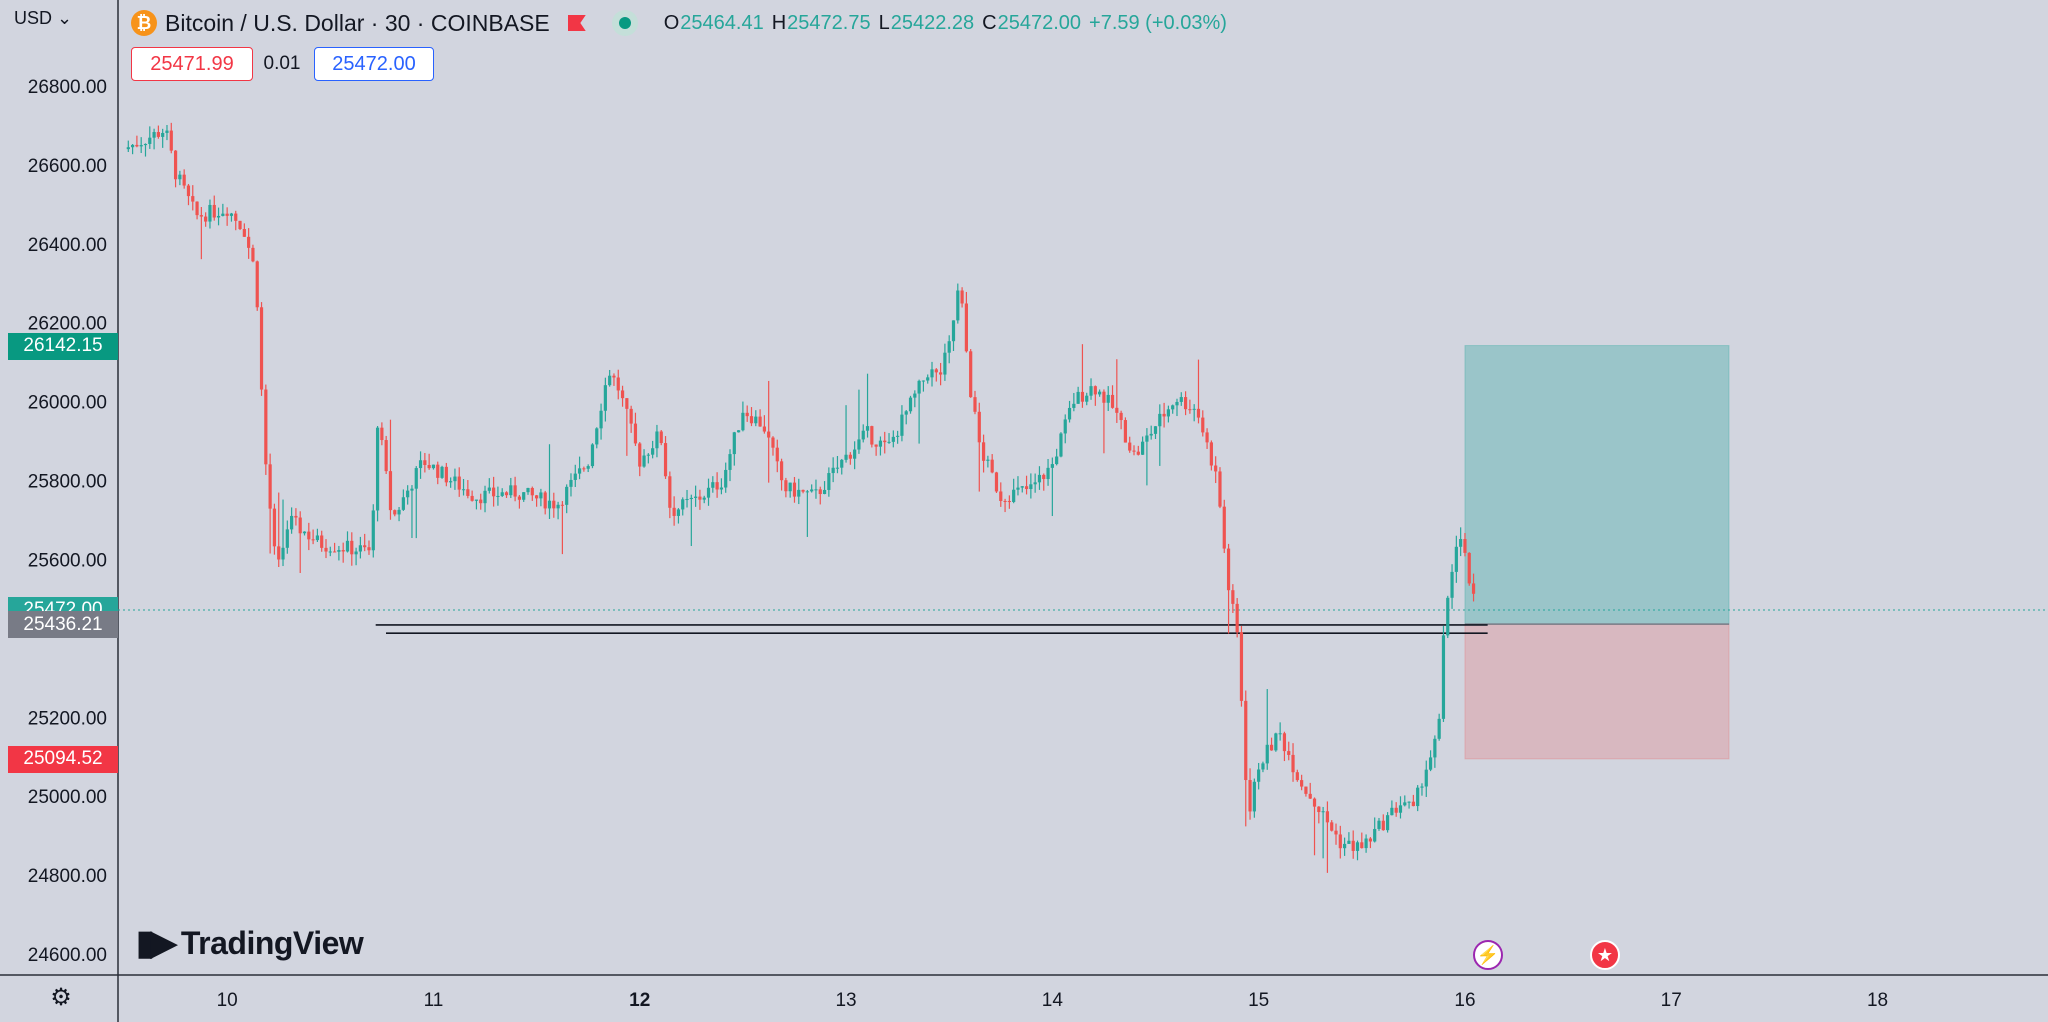 This screenshot has width=2048, height=1022. Describe the element at coordinates (1877, 1000) in the screenshot. I see `x-tick-label: 18` at that location.